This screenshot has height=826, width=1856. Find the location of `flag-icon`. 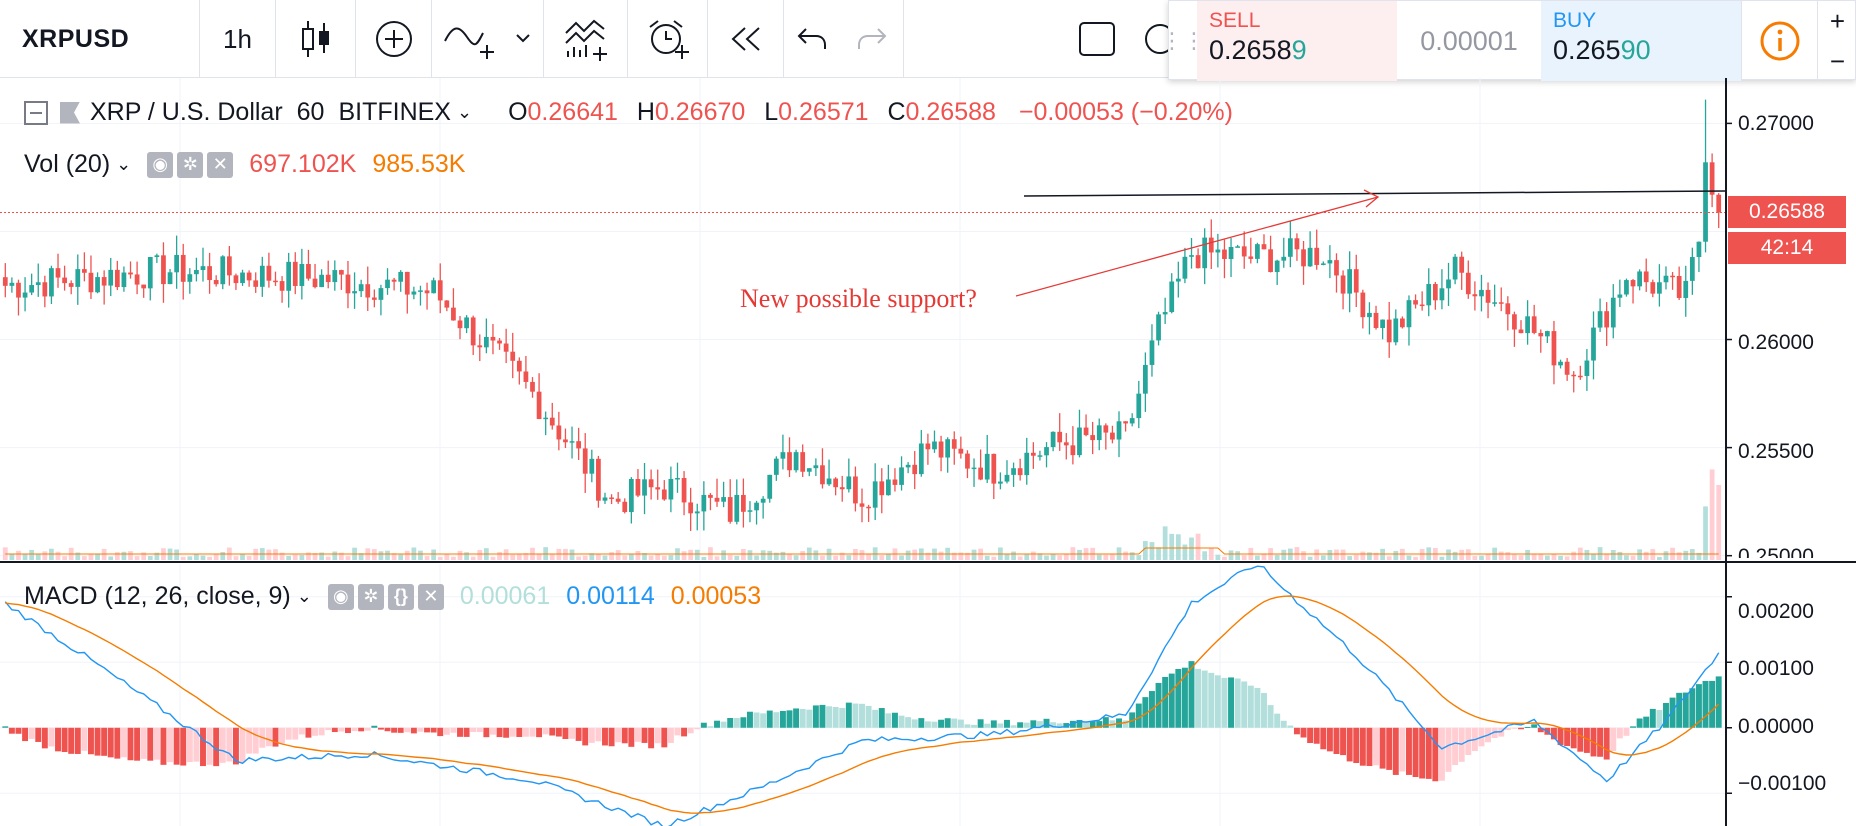

flag-icon is located at coordinates (70, 112).